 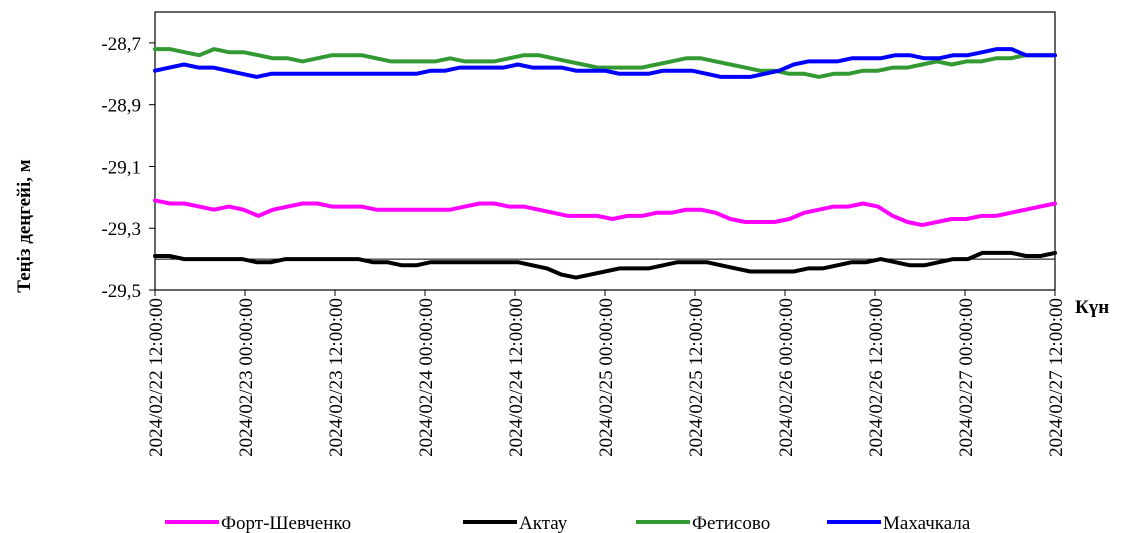 I want to click on y-tick-label: -29,3, so click(x=121, y=229).